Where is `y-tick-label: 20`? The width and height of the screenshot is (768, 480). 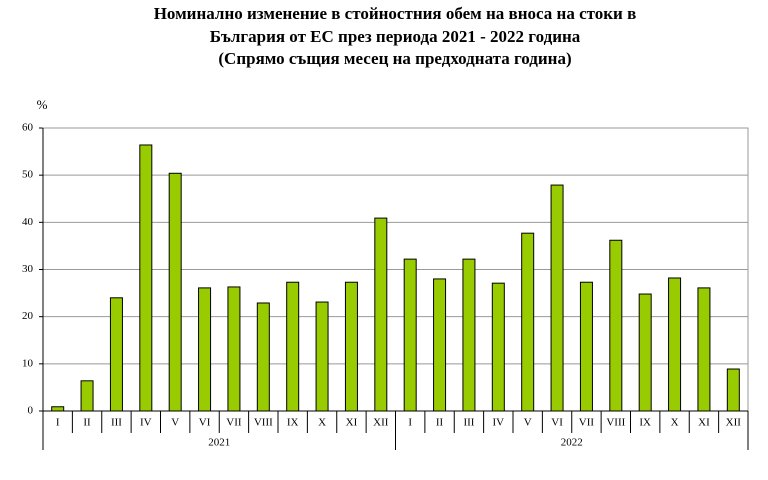 y-tick-label: 20 is located at coordinates (28, 316).